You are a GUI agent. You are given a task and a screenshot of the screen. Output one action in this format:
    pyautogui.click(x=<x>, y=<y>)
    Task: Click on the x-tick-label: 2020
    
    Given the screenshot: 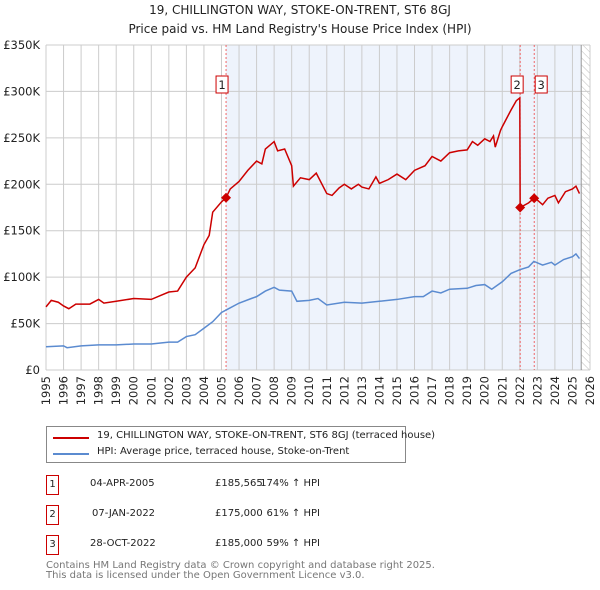 What is the action you would take?
    pyautogui.click(x=485, y=390)
    